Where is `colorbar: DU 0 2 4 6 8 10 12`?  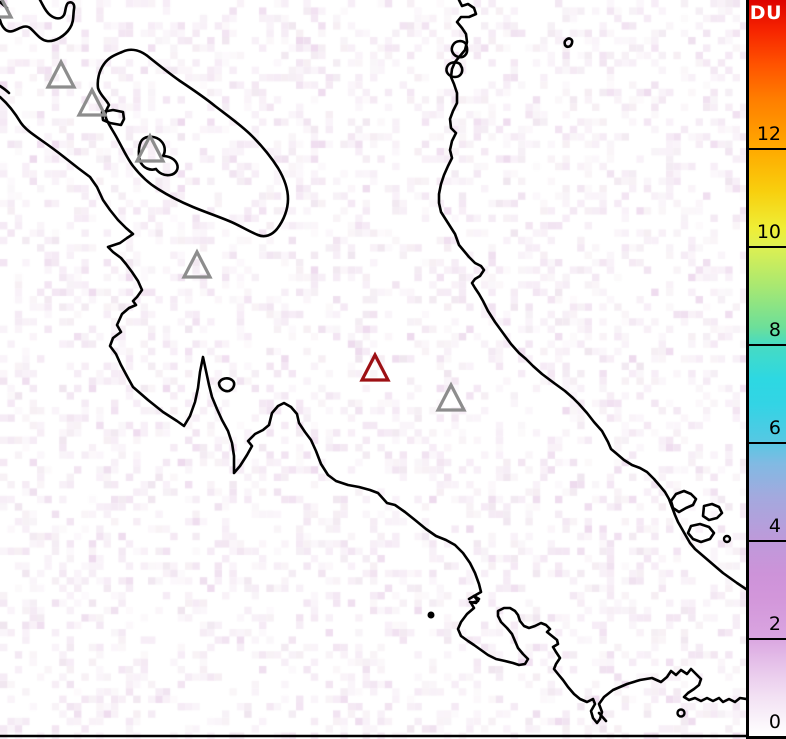
colorbar: DU 0 2 4 6 8 10 12 is located at coordinates (766, 369).